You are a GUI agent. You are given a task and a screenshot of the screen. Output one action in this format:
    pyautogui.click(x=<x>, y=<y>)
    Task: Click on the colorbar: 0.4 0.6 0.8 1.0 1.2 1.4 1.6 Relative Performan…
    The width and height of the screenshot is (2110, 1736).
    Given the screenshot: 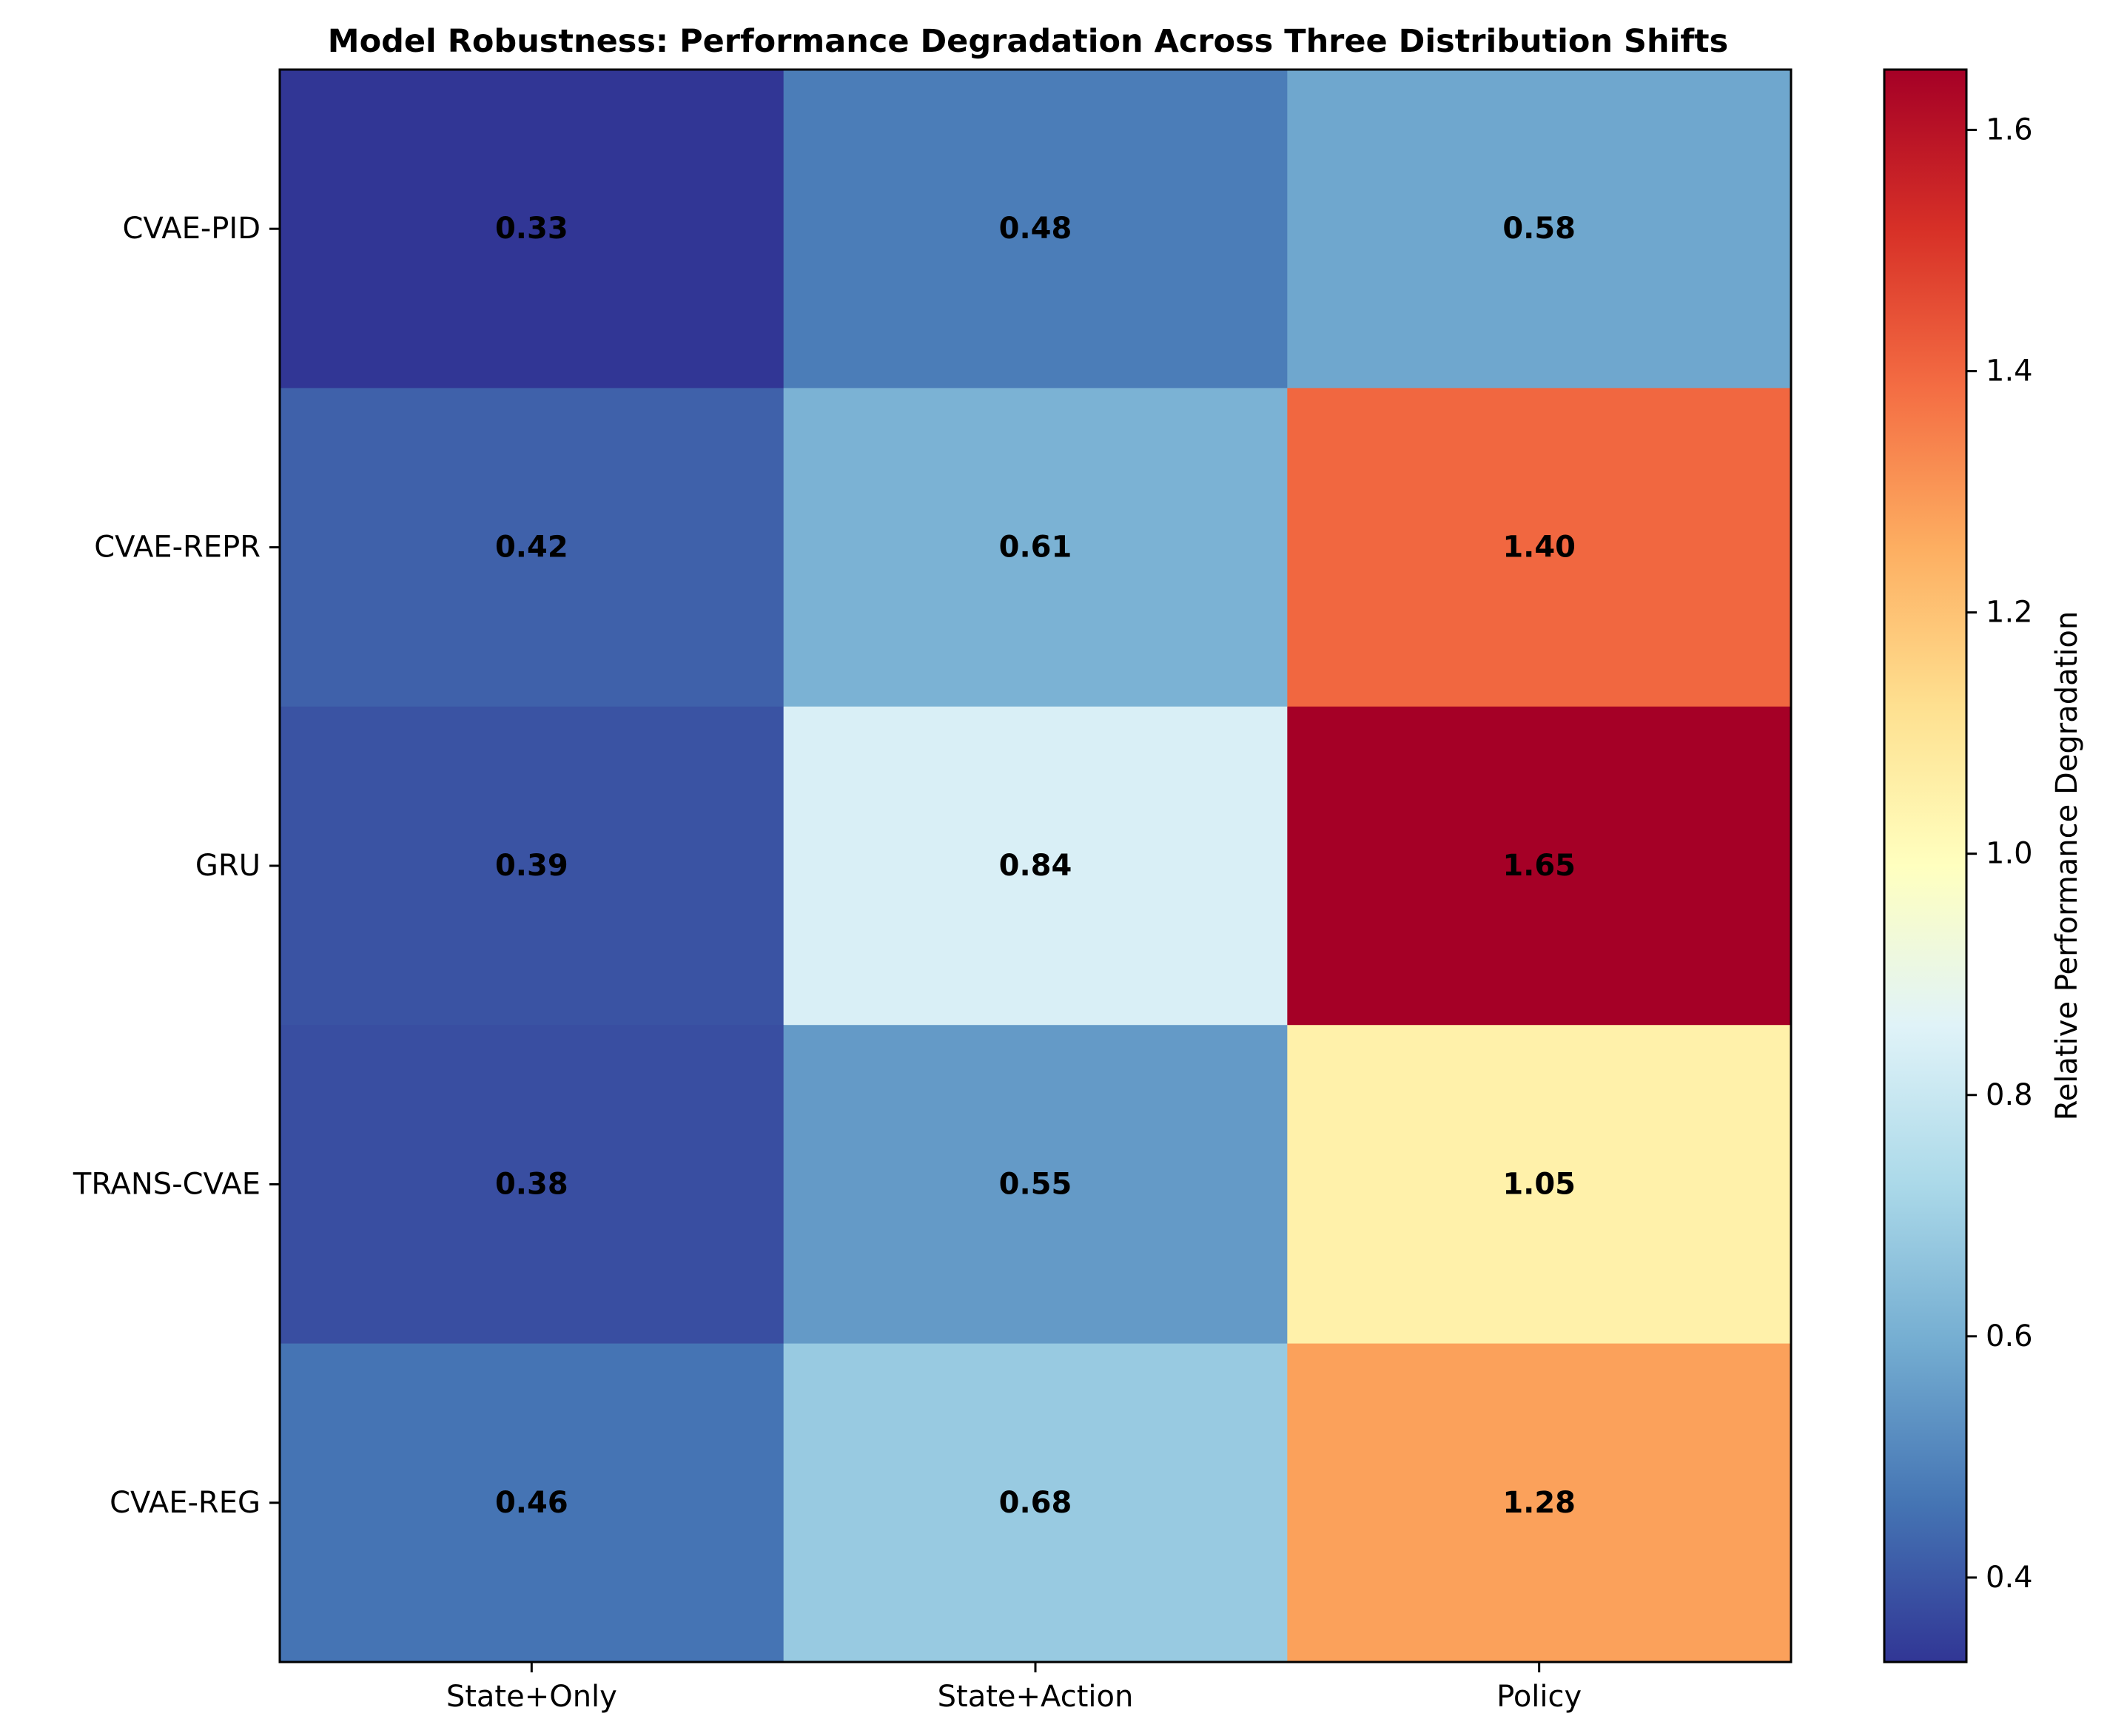 What is the action you would take?
    pyautogui.click(x=1983, y=866)
    